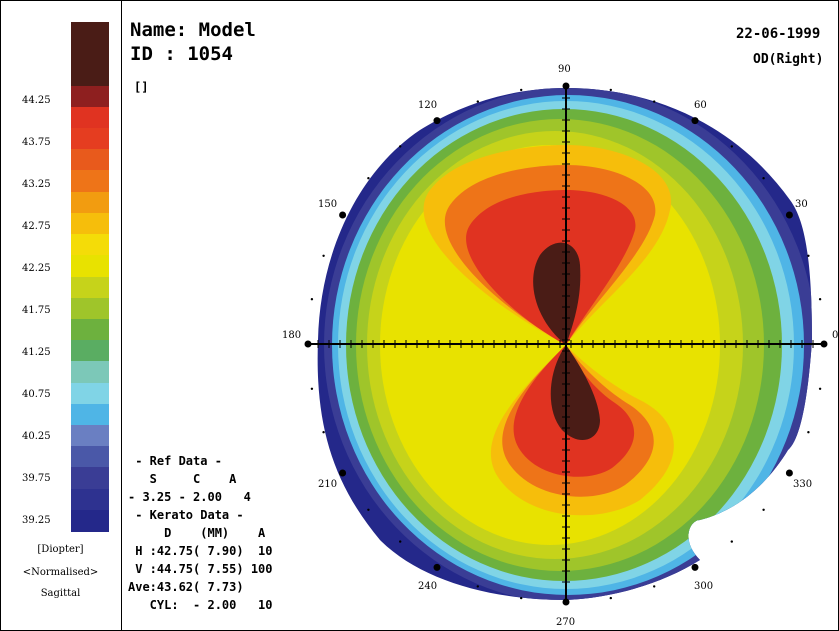 The height and width of the screenshot is (631, 839). I want to click on color-scale-tick-label: 39.25, so click(36, 520).